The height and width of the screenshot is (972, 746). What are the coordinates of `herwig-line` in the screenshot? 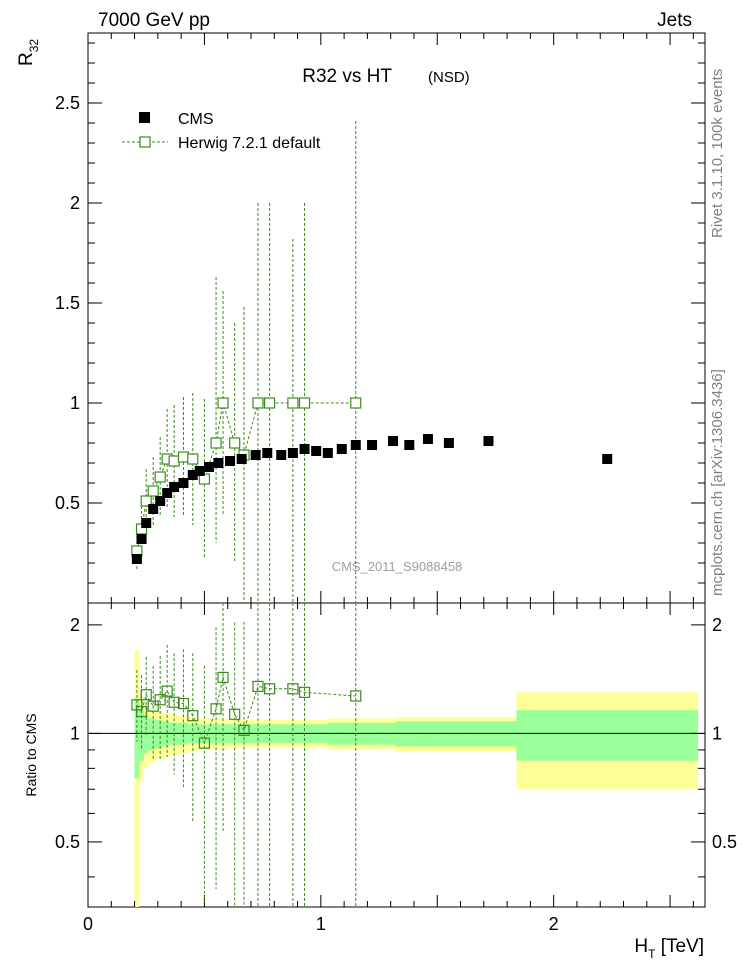 It's located at (246, 477).